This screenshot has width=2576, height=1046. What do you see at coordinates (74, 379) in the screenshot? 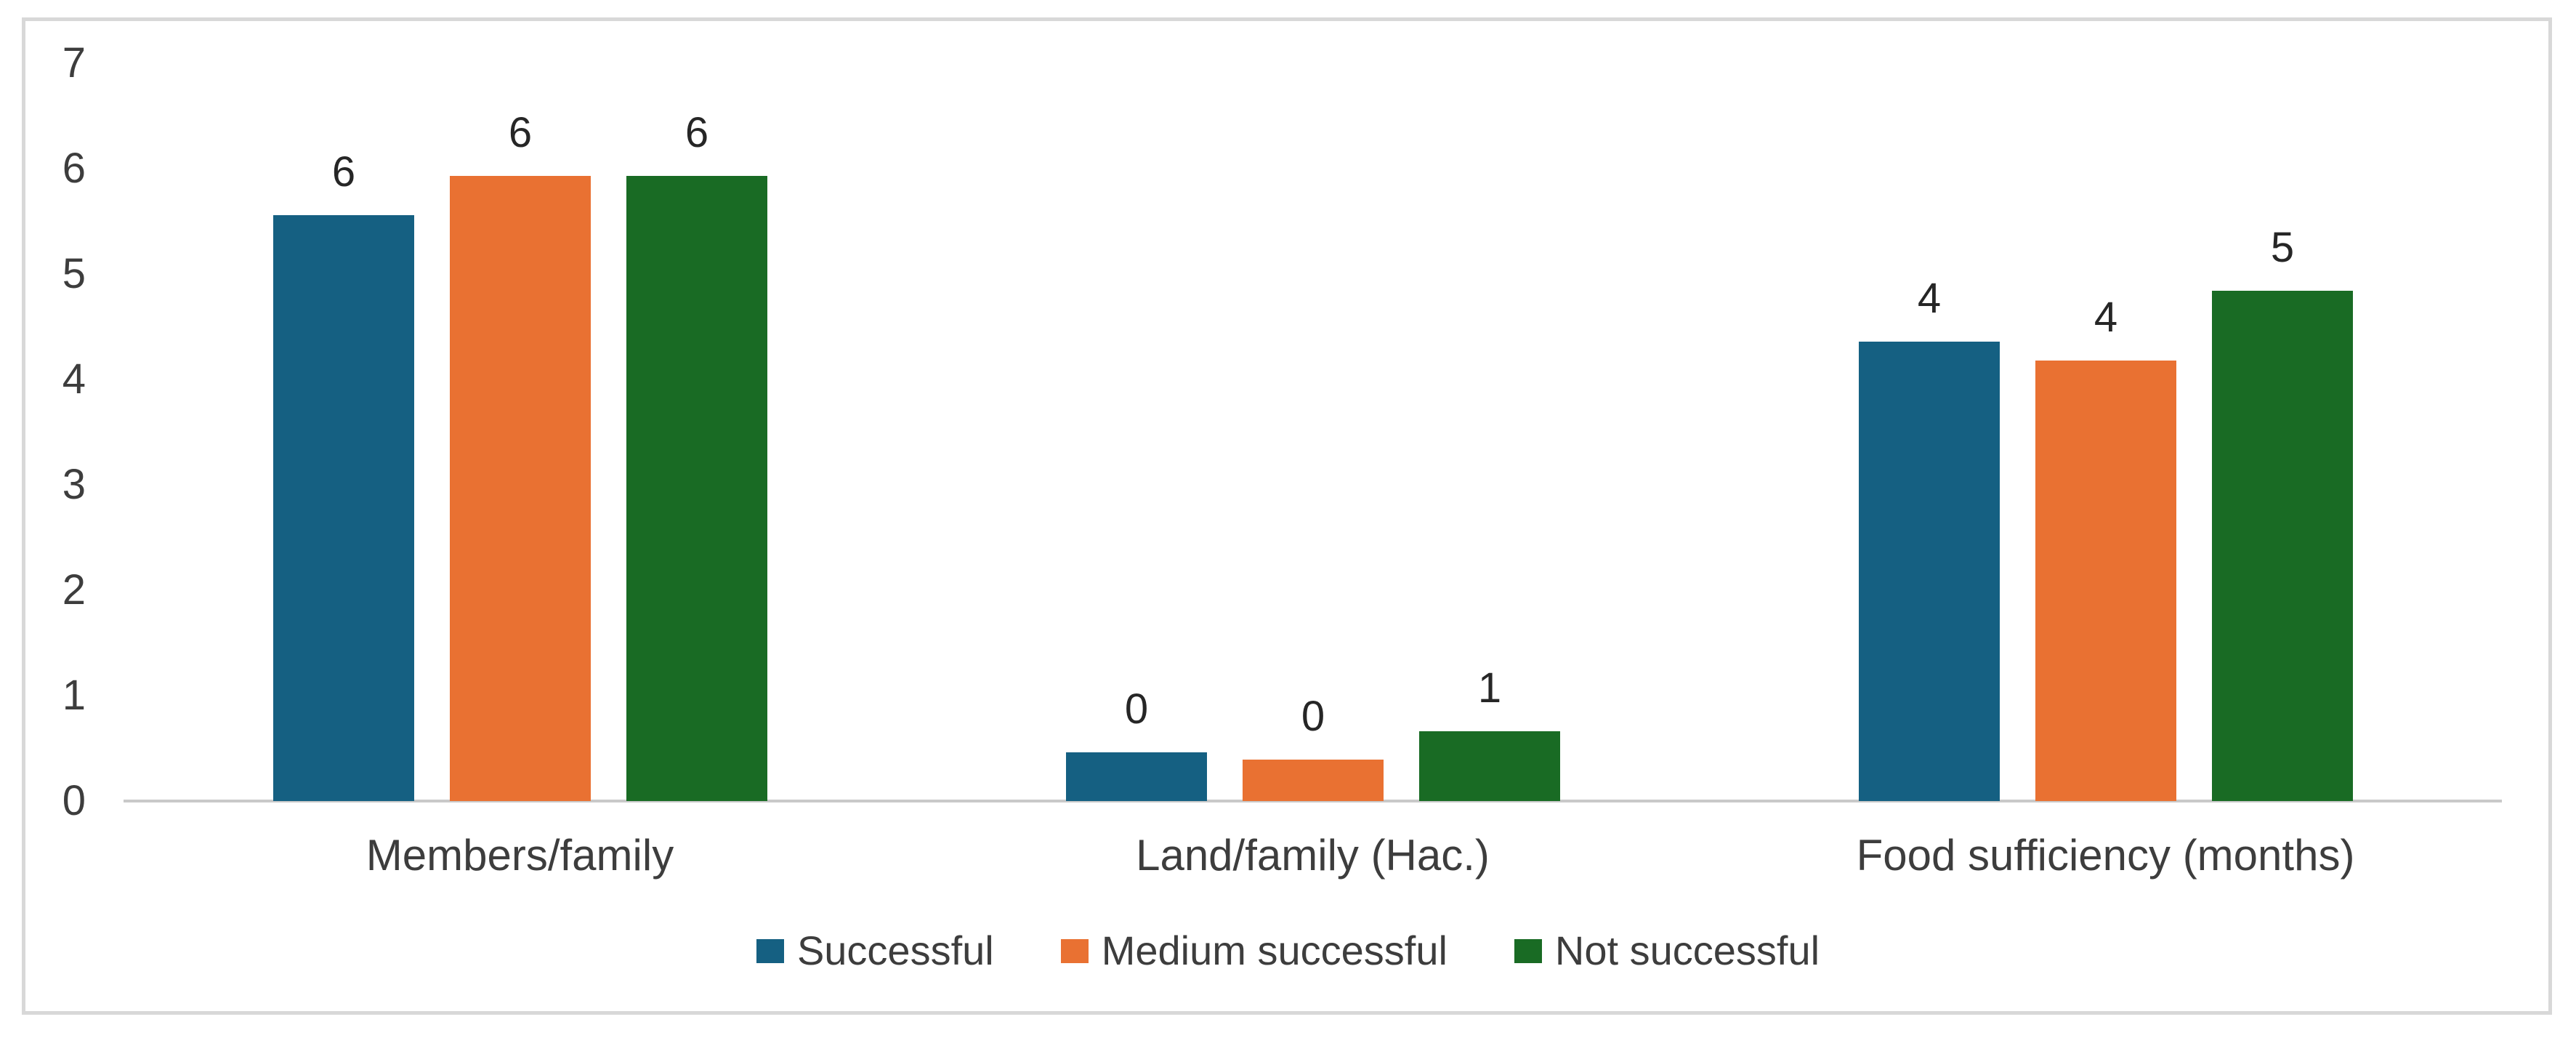
I see `y-tick-label: 4` at bounding box center [74, 379].